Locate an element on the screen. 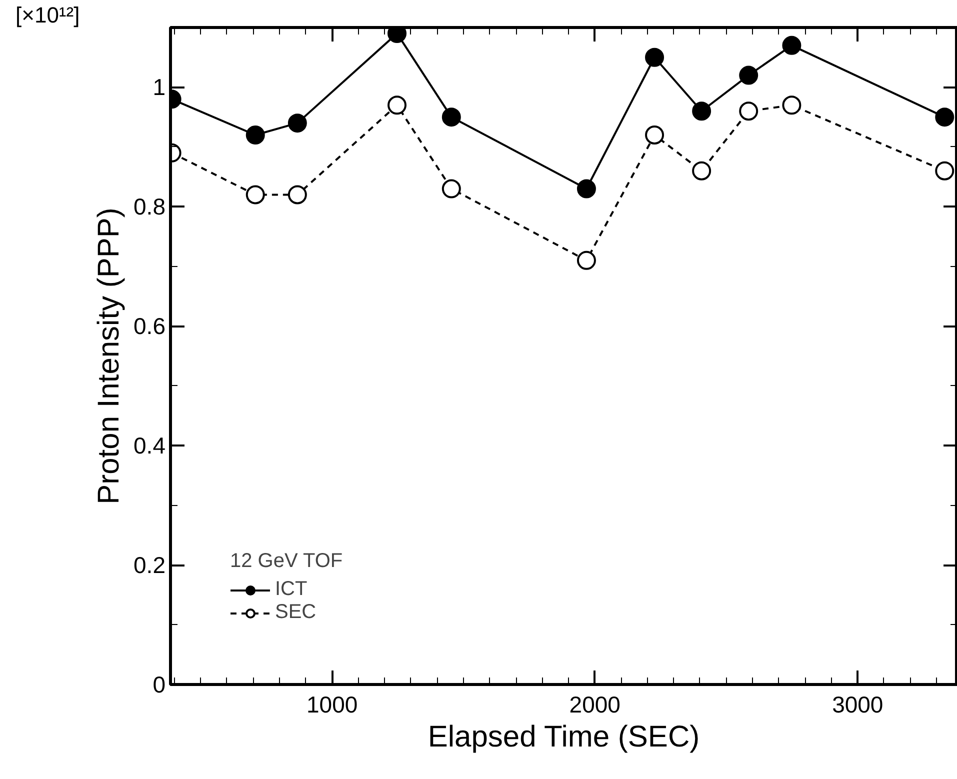 The height and width of the screenshot is (779, 957). legend-label: ICT is located at coordinates (291, 589).